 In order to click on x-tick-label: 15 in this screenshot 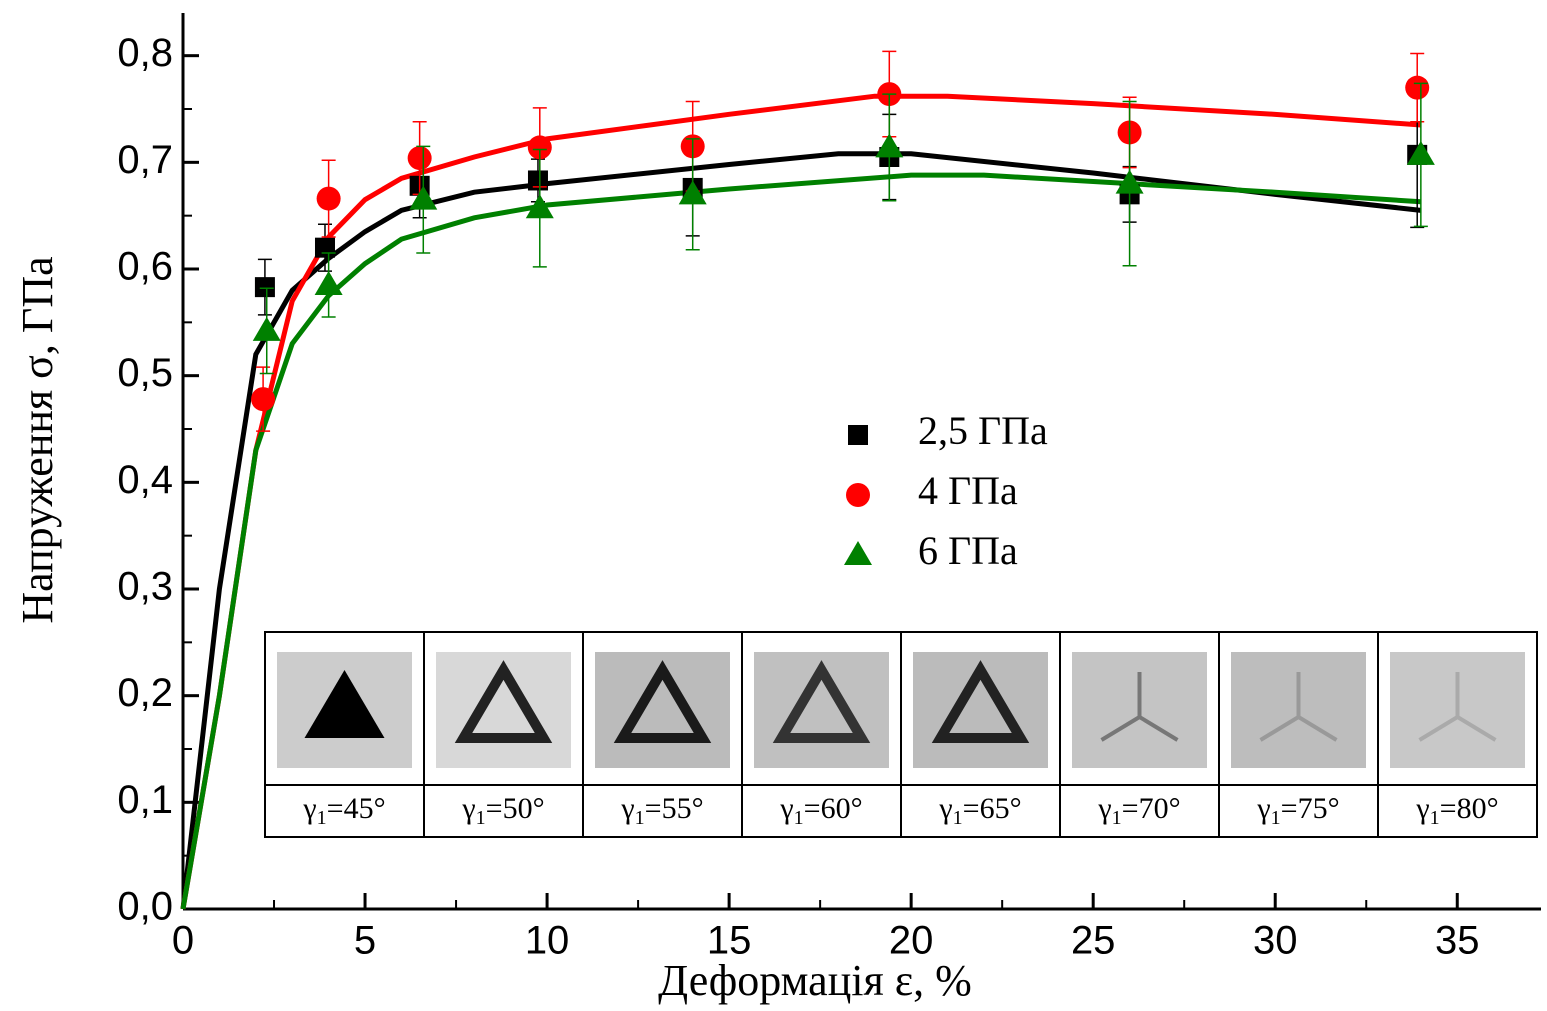, I will do `click(729, 941)`.